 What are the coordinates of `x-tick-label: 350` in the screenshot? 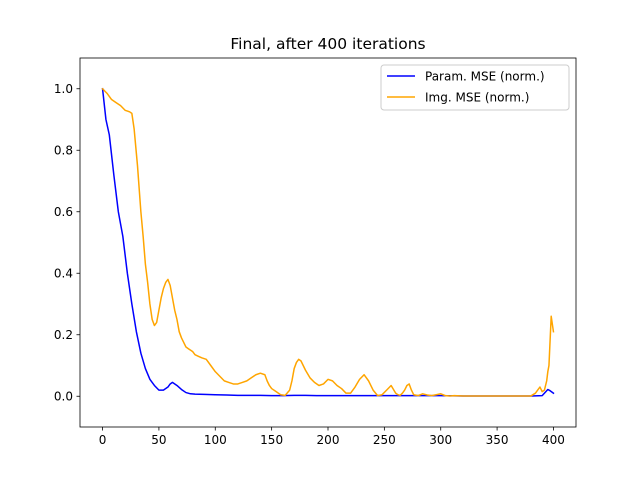 It's located at (497, 440).